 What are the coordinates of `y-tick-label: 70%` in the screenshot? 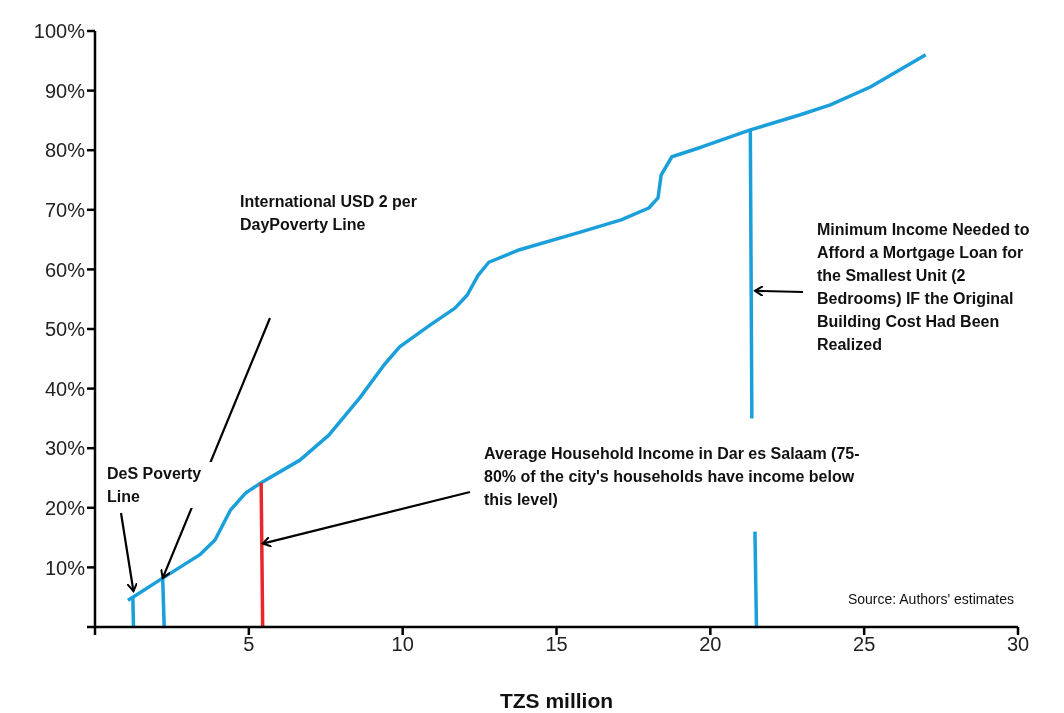 It's located at (65, 209).